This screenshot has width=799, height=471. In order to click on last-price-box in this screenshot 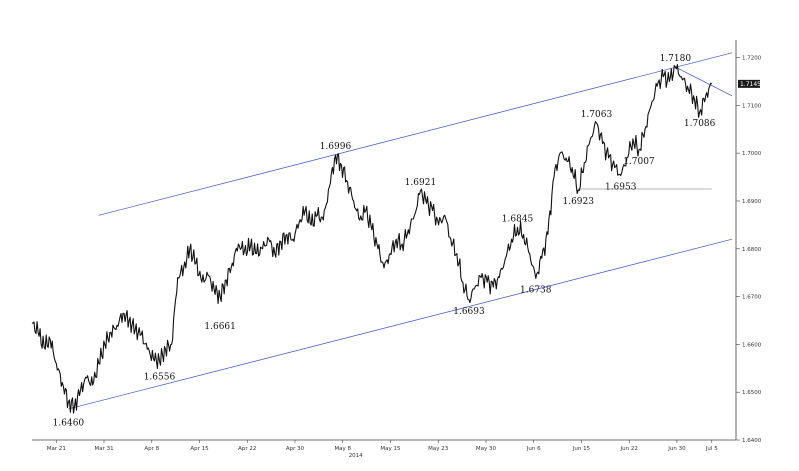, I will do `click(749, 83)`.